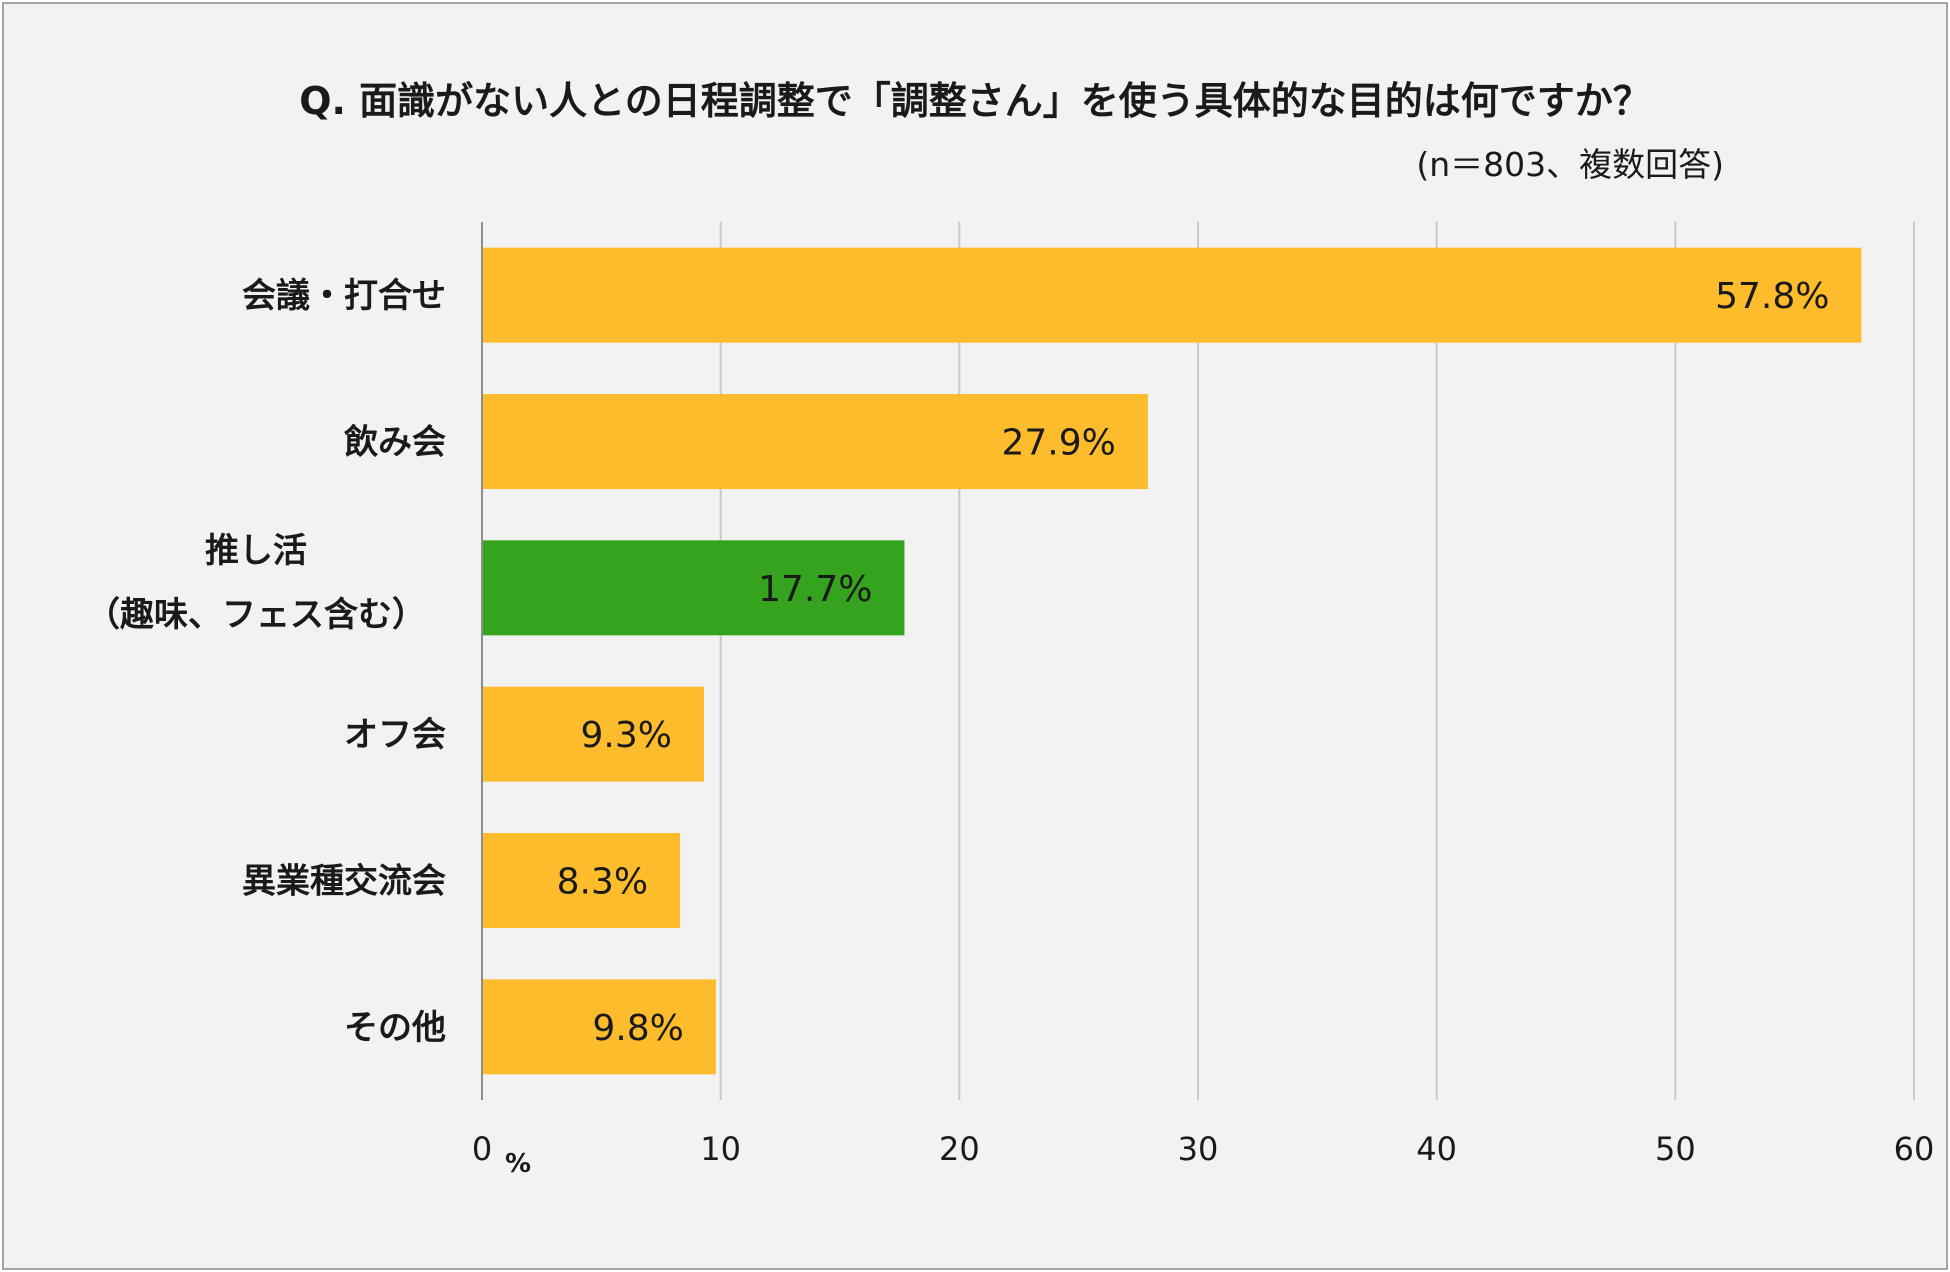  What do you see at coordinates (344, 296) in the screenshot?
I see `category-label-0: 会議・打合せ` at bounding box center [344, 296].